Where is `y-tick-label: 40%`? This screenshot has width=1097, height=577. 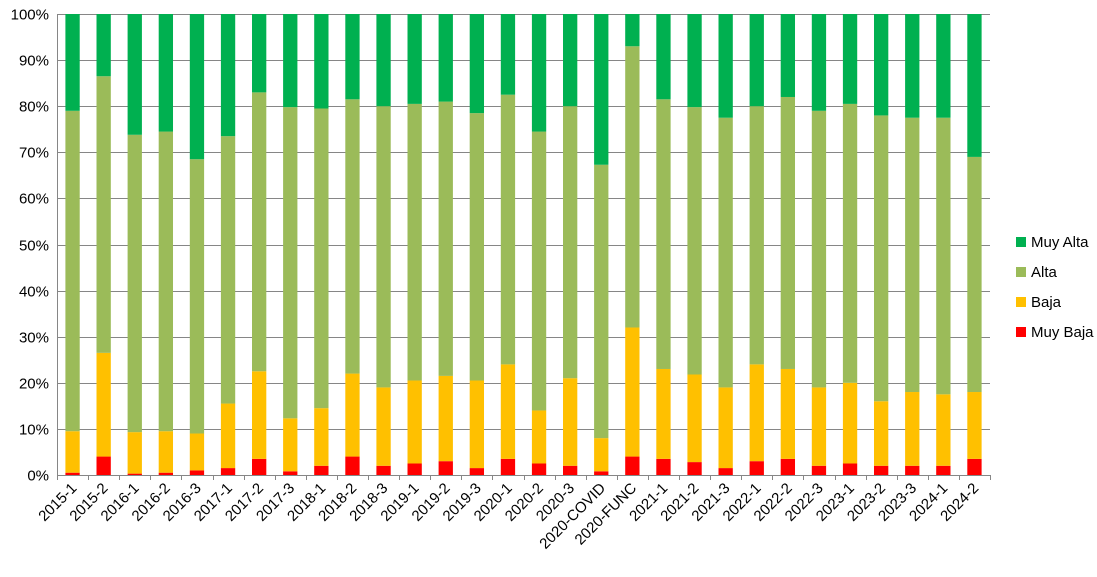
y-tick-label: 40% is located at coordinates (34, 292).